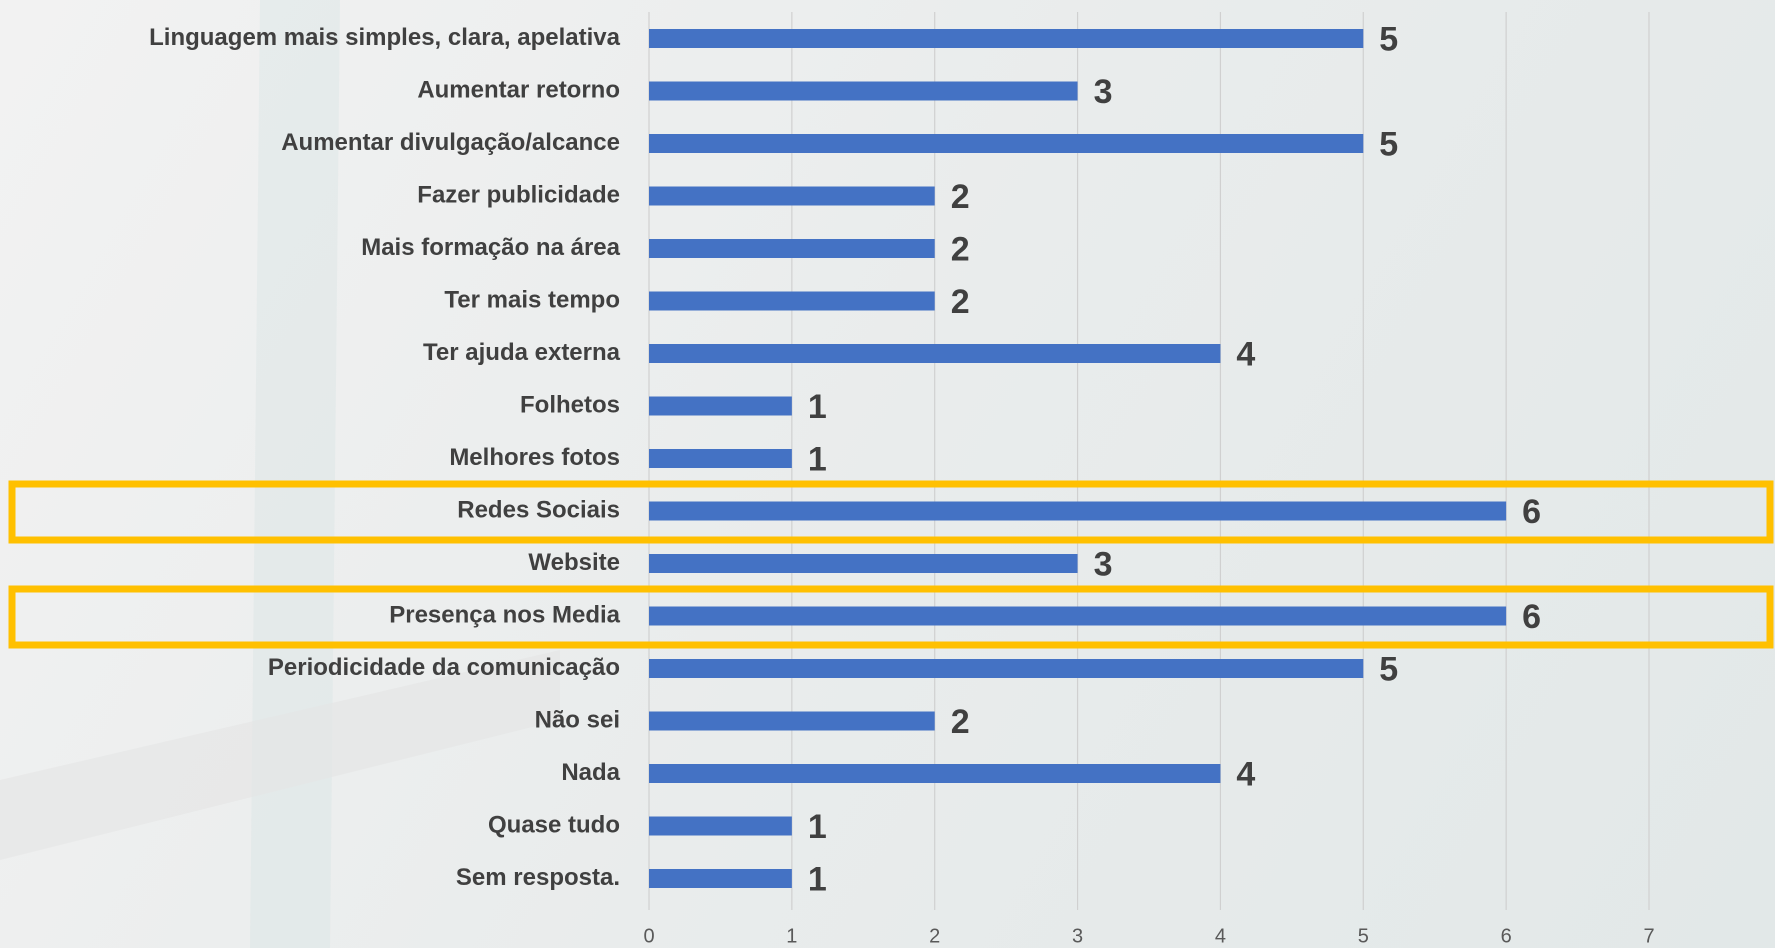  I want to click on y-tick-label: Ter ajuda externa, so click(522, 352).